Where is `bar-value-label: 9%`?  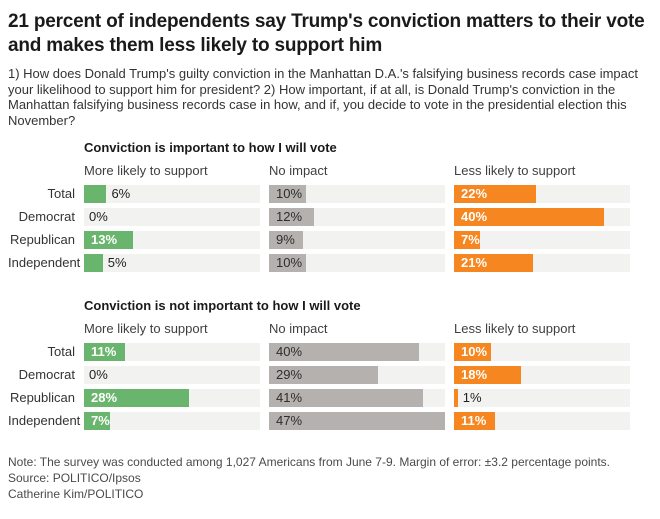
bar-value-label: 9% is located at coordinates (285, 239).